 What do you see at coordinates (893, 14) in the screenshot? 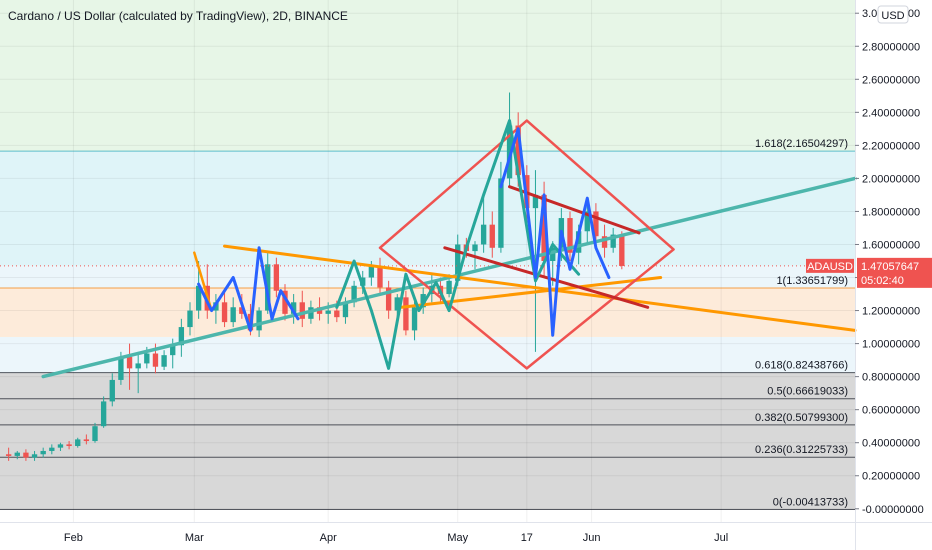
I see `currency-button: USD` at bounding box center [893, 14].